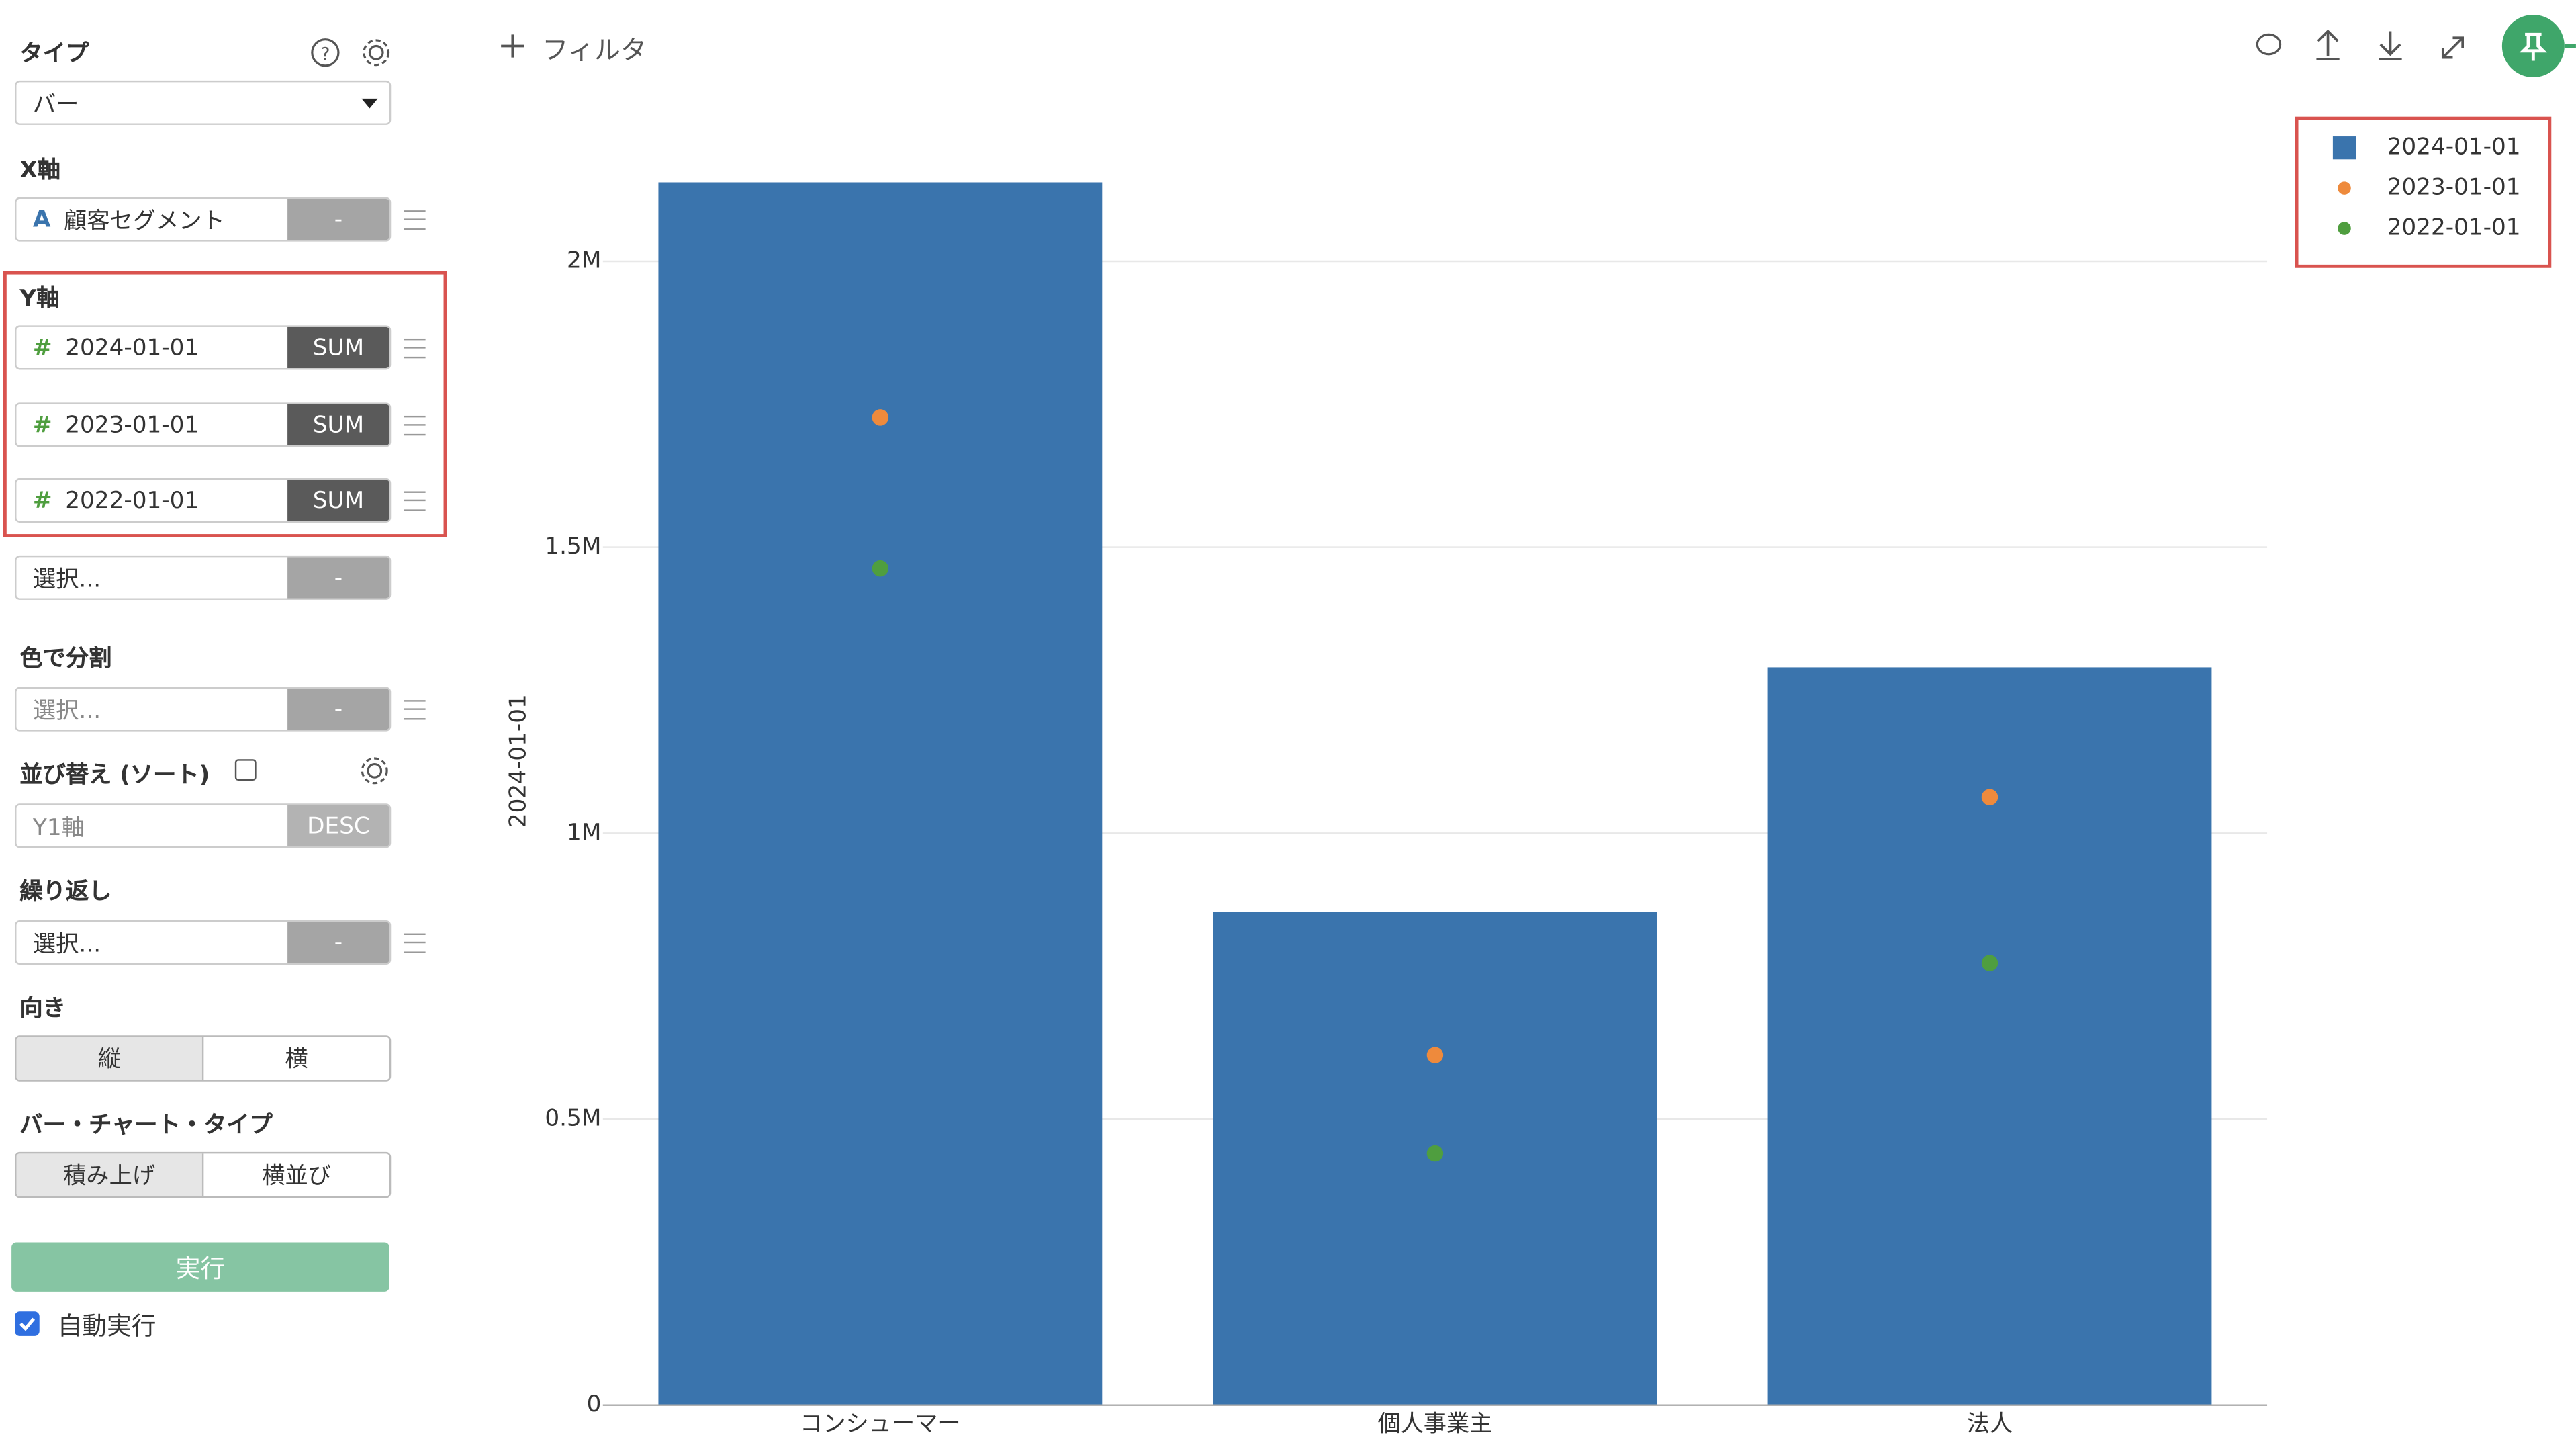 This screenshot has width=2576, height=1451. What do you see at coordinates (584, 260) in the screenshot?
I see `y-tick-label: 2M` at bounding box center [584, 260].